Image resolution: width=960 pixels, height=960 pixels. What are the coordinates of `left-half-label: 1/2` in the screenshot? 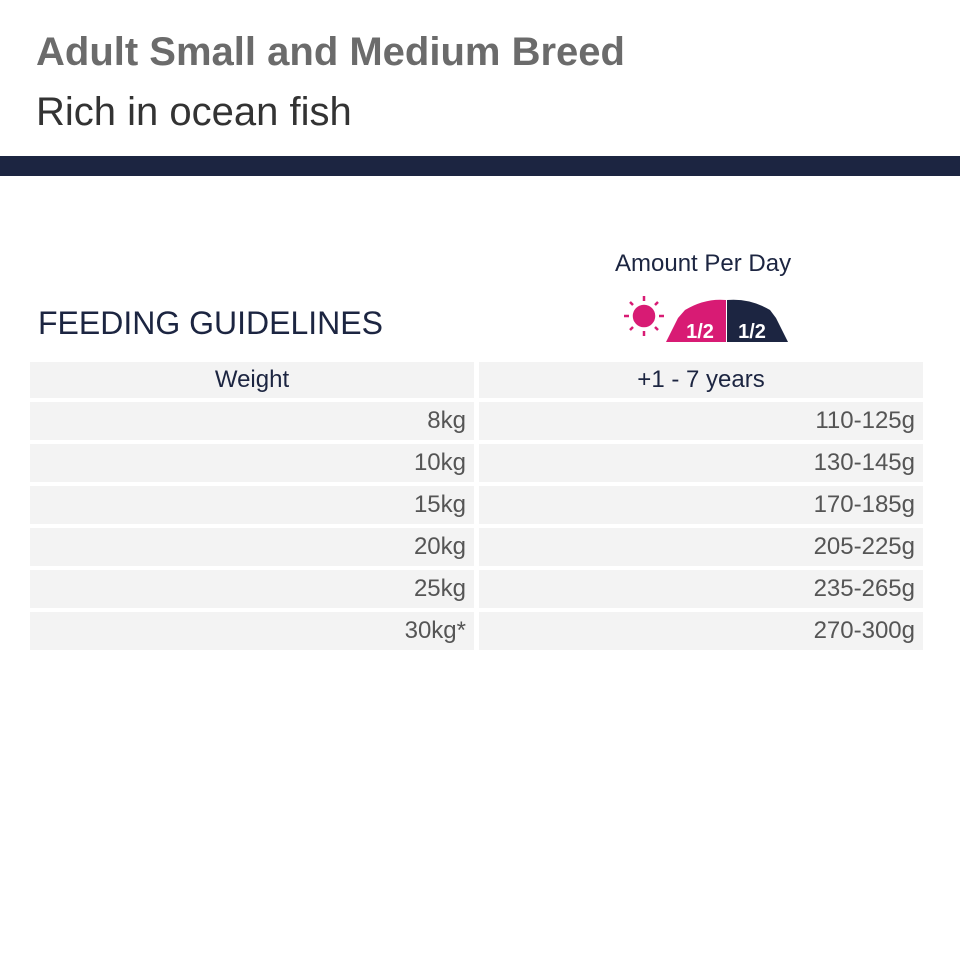 It's located at (700, 332).